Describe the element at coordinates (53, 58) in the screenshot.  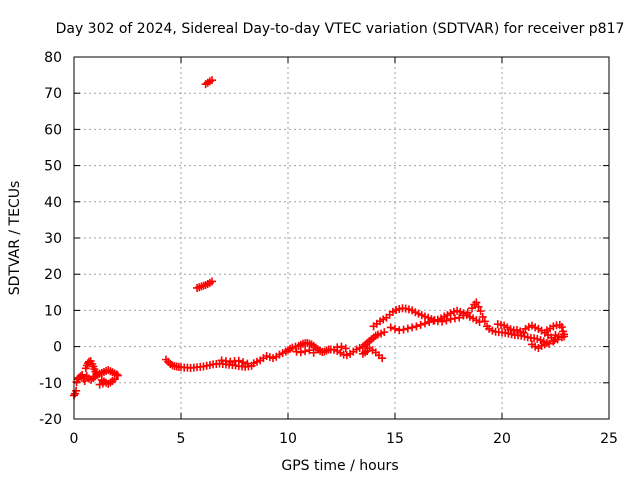
I see `y-tick-label: 80` at that location.